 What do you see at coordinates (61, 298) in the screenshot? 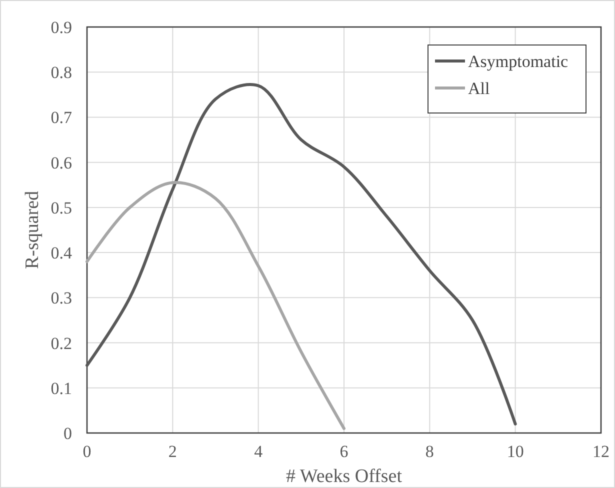
I see `y-tick-label: 0.3` at bounding box center [61, 298].